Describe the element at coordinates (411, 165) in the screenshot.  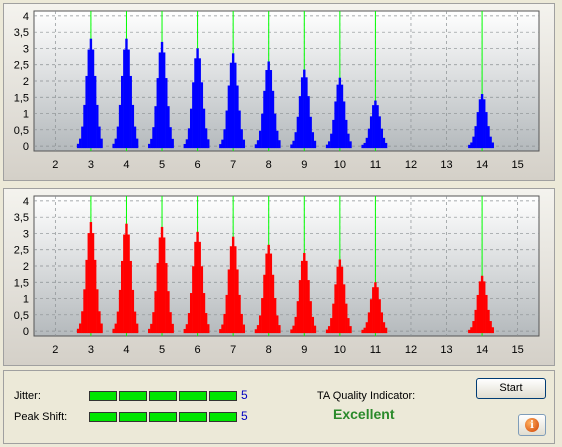
I see `x-tick-label: 12` at that location.